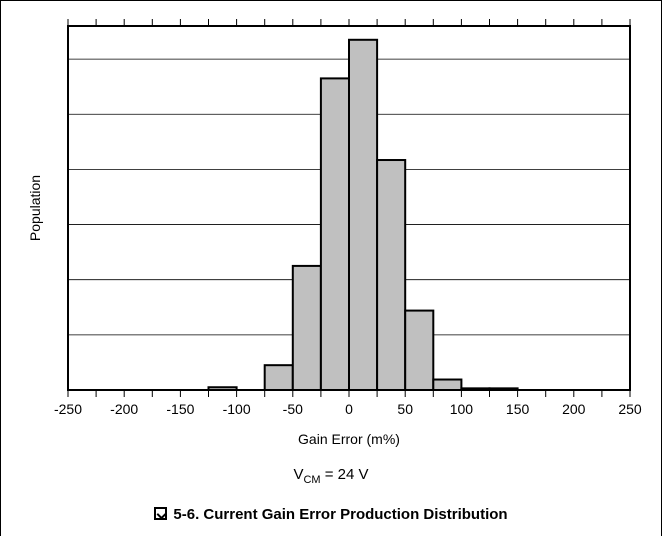 This screenshot has width=662, height=537. What do you see at coordinates (344, 474) in the screenshot?
I see `condition-suffix: = 24 V` at bounding box center [344, 474].